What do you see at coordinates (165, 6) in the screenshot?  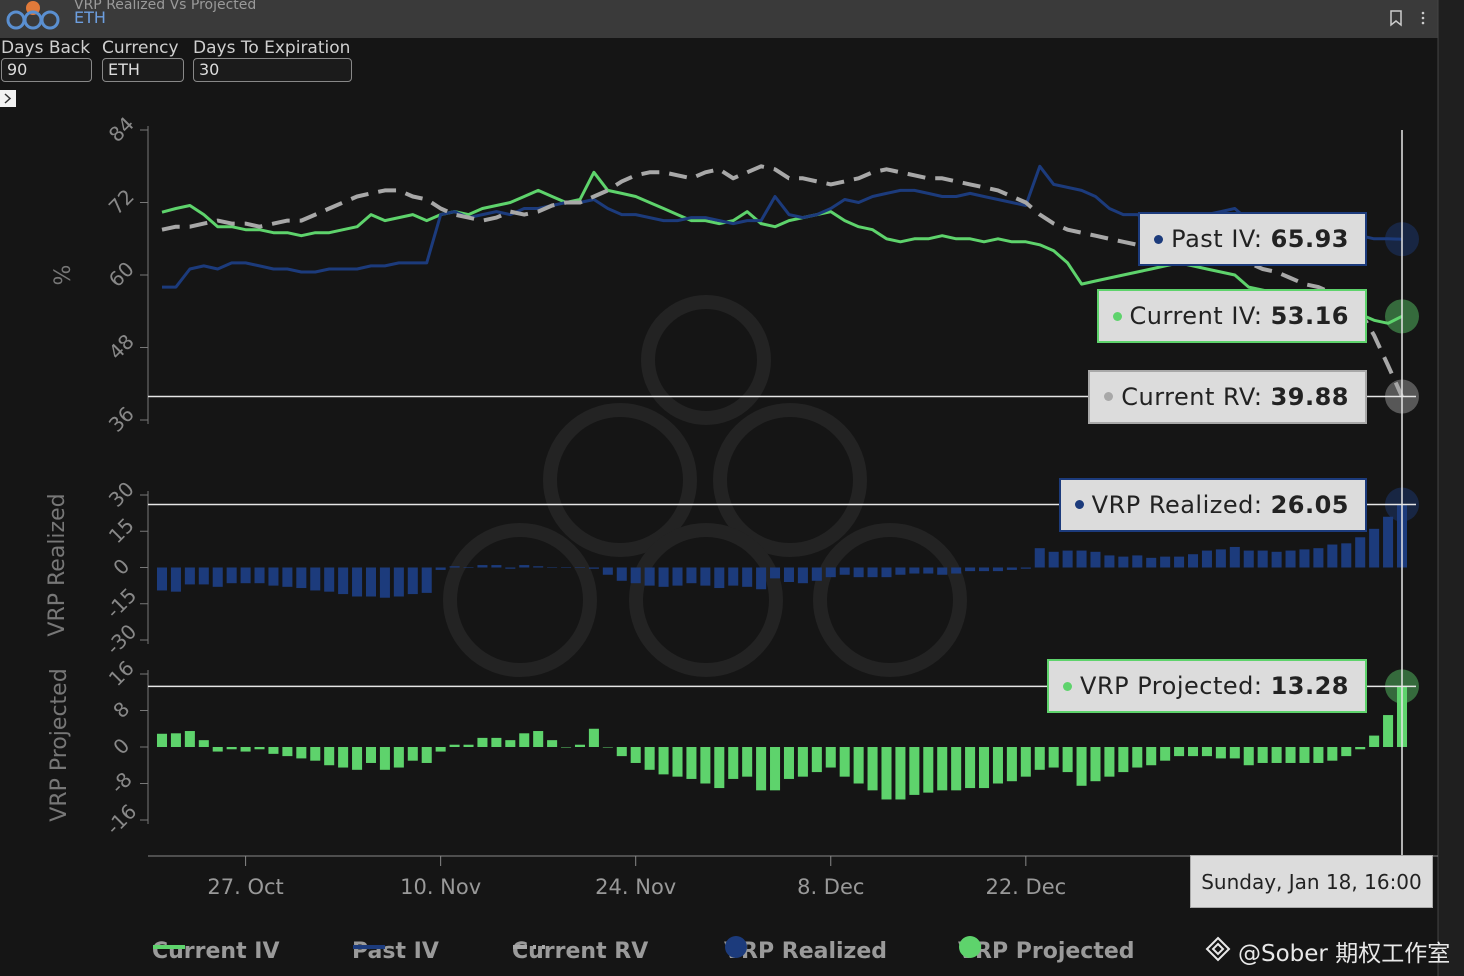 I see `header-title: VRP Realized Vs Projected` at bounding box center [165, 6].